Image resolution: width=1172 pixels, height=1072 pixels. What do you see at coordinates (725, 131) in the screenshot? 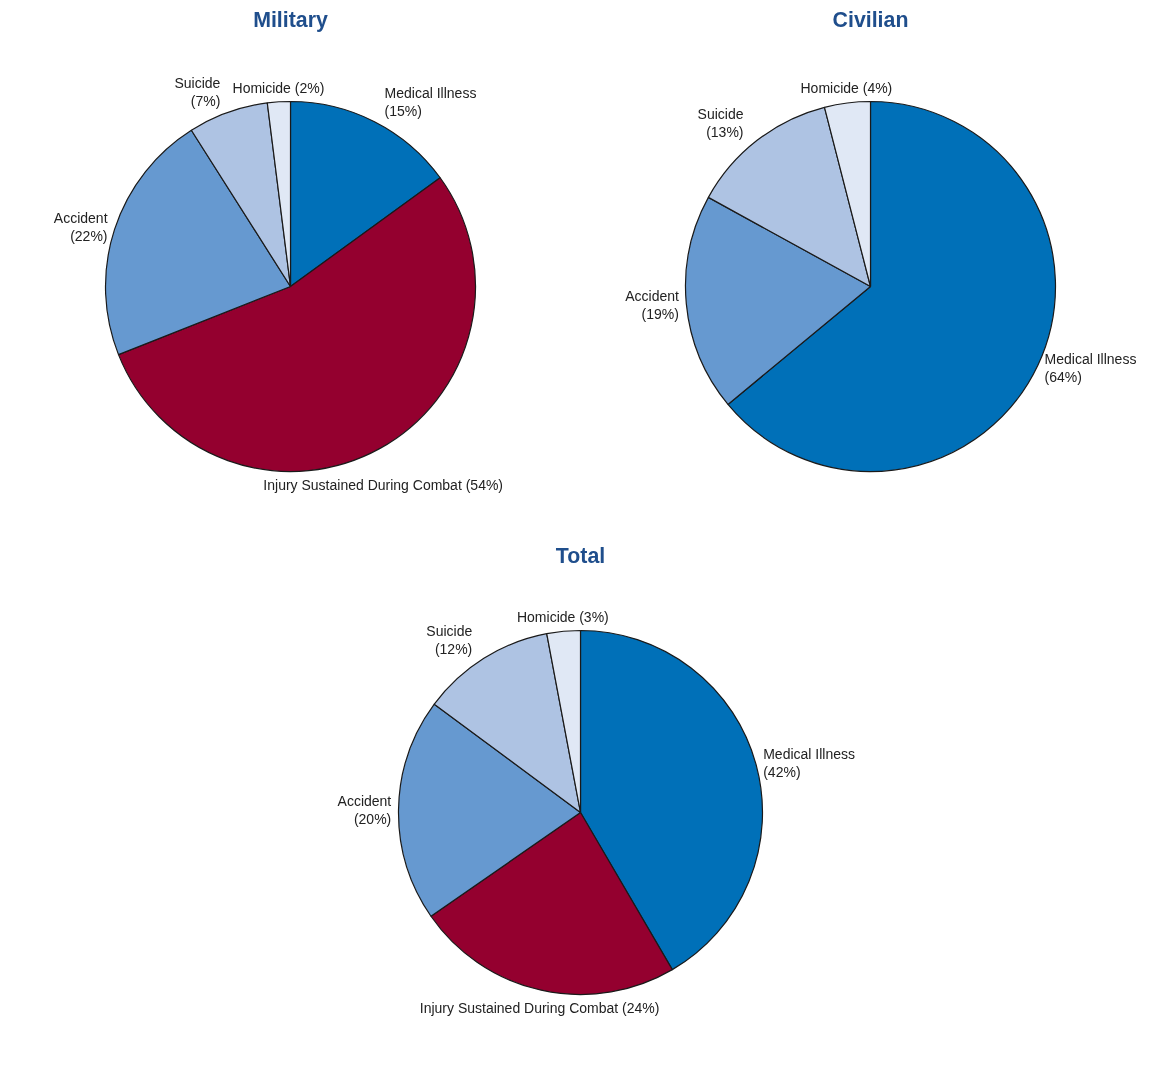
I see `data-label: (13%)` at bounding box center [725, 131].